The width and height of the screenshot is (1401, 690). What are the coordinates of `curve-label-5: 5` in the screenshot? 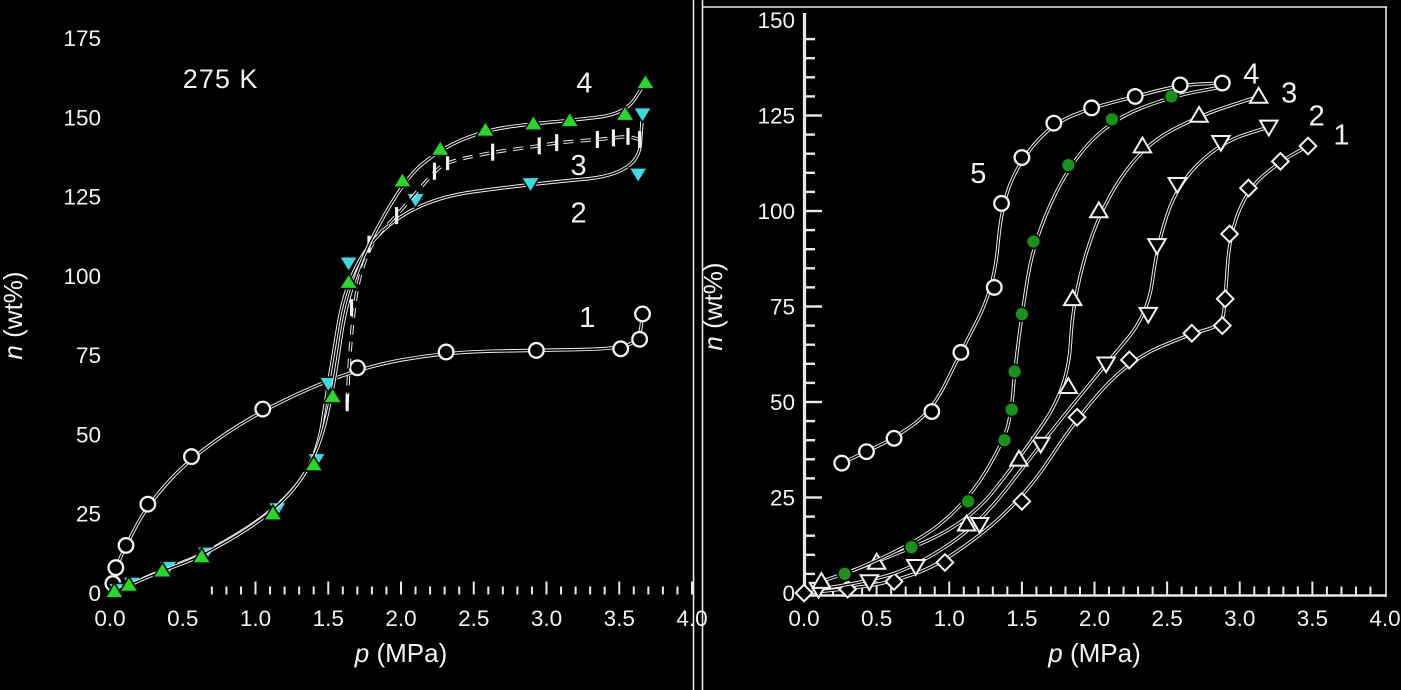 It's located at (978, 174).